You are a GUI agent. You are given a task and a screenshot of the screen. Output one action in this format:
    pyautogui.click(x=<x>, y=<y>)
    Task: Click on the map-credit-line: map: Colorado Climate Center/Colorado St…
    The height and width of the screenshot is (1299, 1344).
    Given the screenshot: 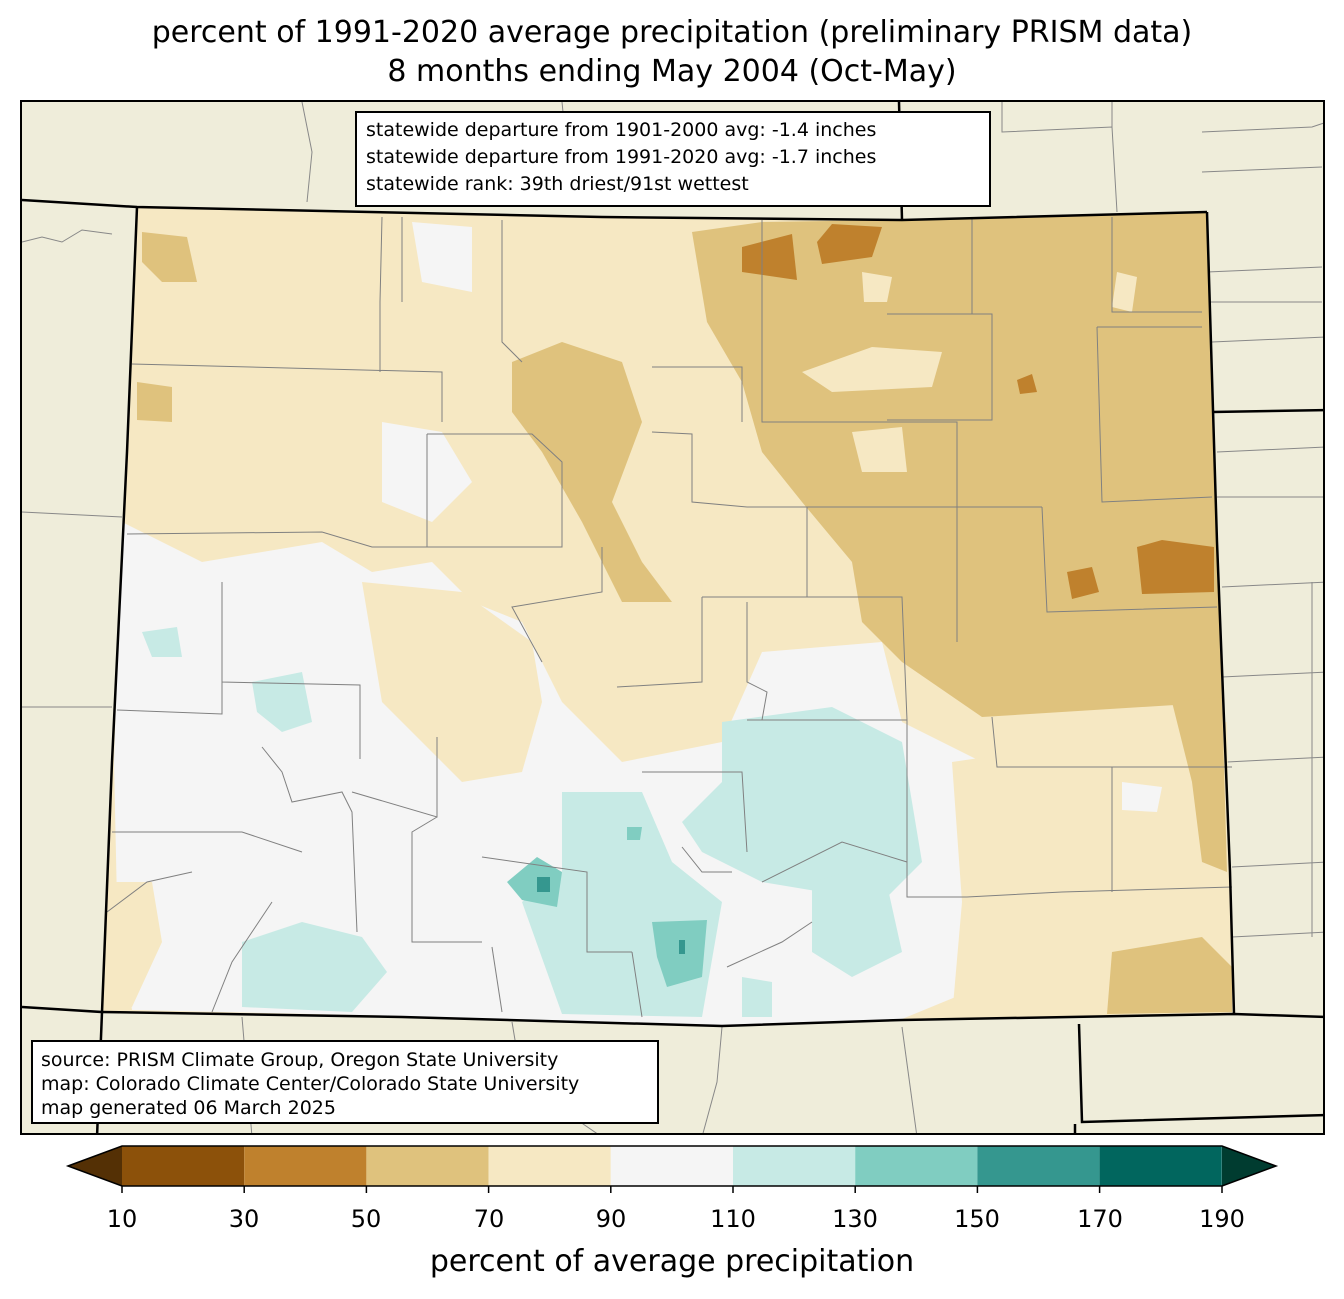 What is the action you would take?
    pyautogui.click(x=310, y=1084)
    